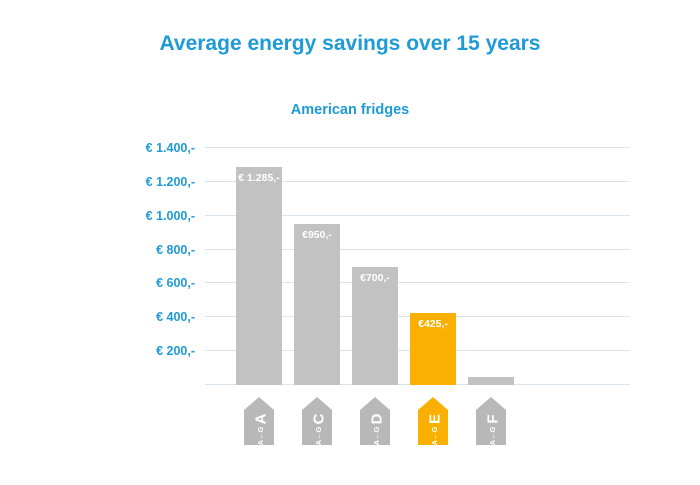 The height and width of the screenshot is (485, 700). Describe the element at coordinates (435, 419) in the screenshot. I see `svg-text: E` at that location.